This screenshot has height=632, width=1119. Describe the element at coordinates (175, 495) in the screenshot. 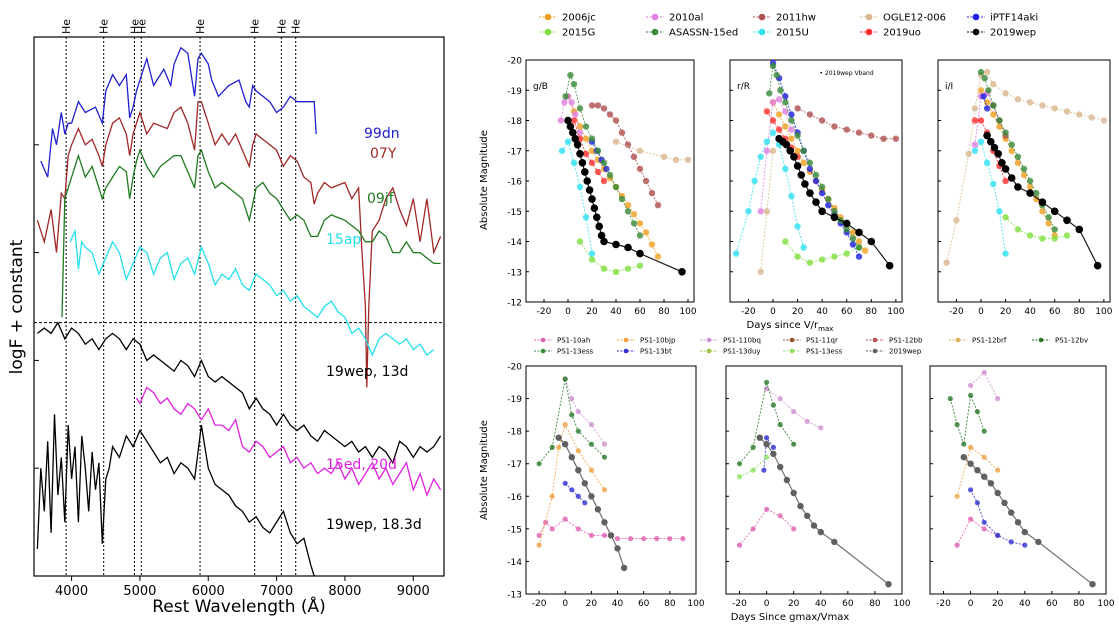

I see `spectrum-19wep-18-3d` at that location.